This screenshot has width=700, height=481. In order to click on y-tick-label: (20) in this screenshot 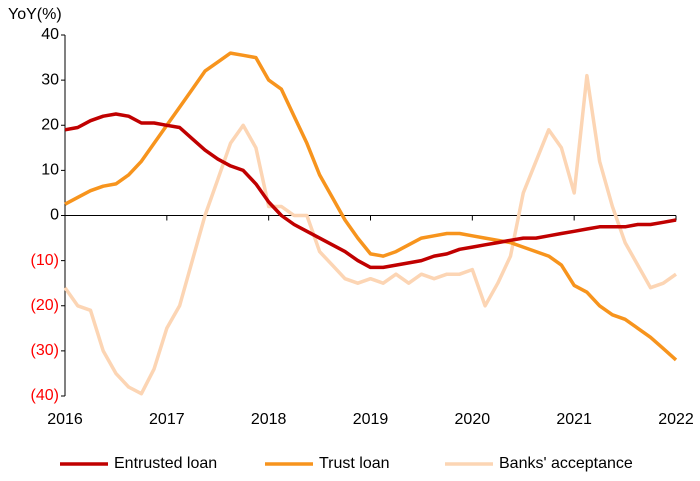, I will do `click(45, 305)`.